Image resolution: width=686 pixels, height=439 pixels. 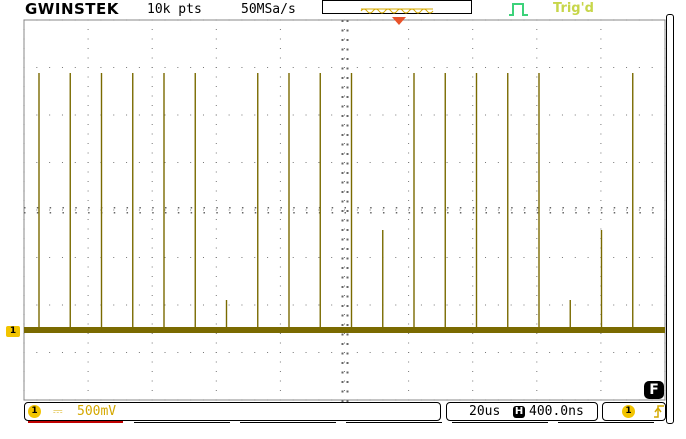 What do you see at coordinates (232, 411) in the screenshot?
I see `ch1-status-box: 1 ⎓ 500mV` at bounding box center [232, 411].